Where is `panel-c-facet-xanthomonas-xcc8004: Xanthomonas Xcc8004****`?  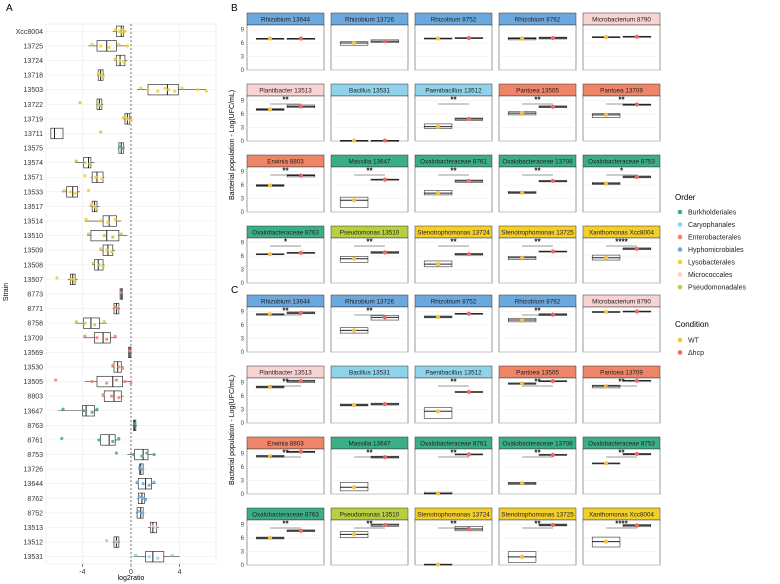
panel-c-facet-xanthomonas-xcc8004: Xanthomonas Xcc8004**** is located at coordinates (621, 536).